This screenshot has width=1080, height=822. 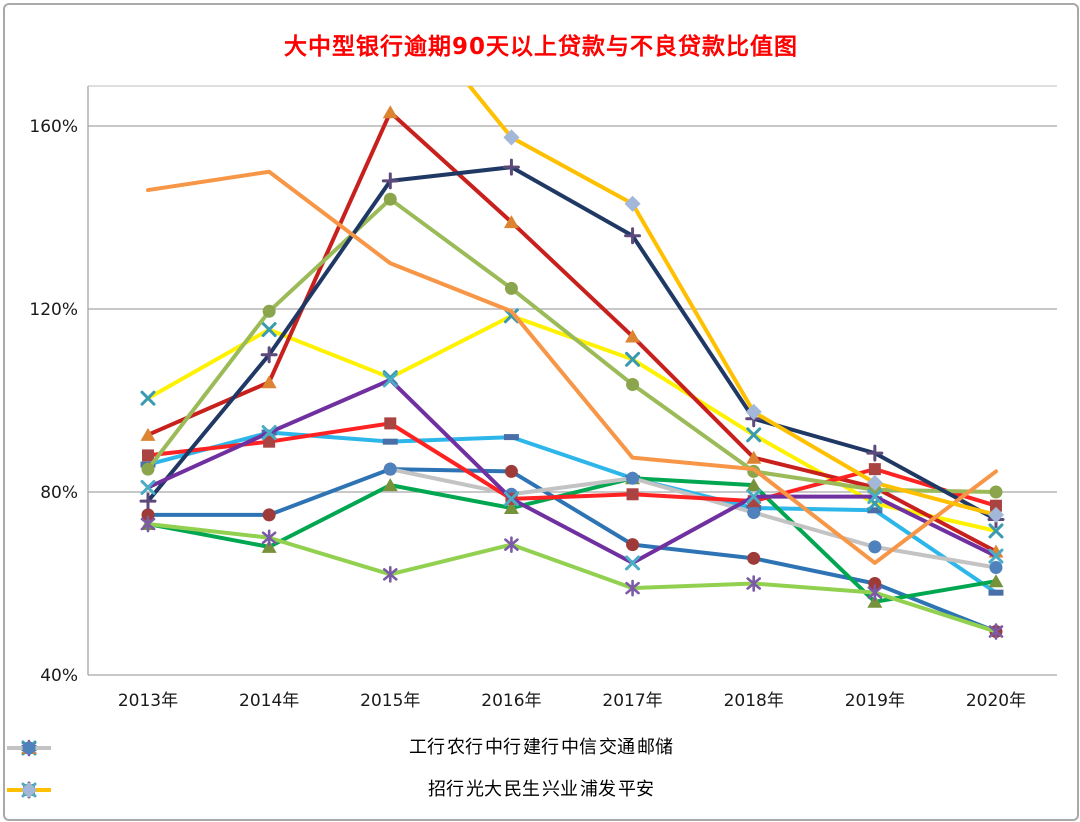 I want to click on legend-label: 光大, so click(x=484, y=789).